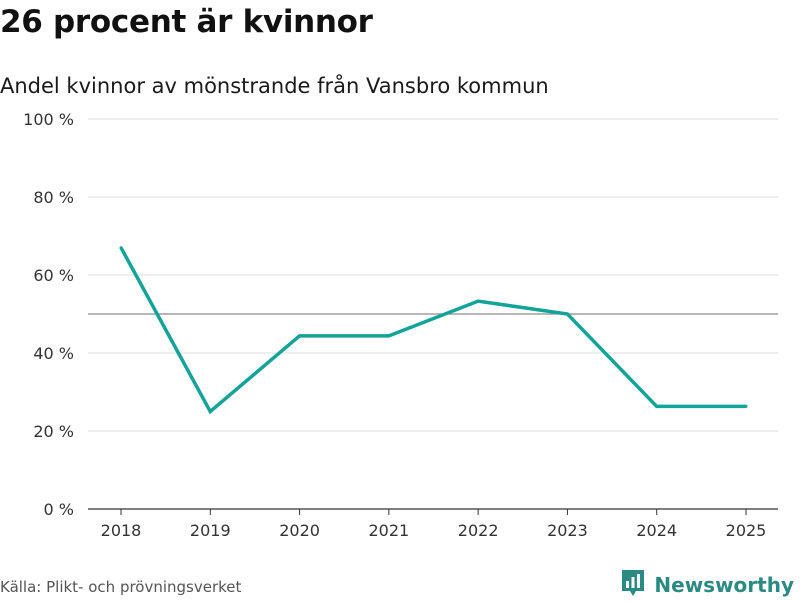  I want to click on y-tick-label: 40 %, so click(53, 353).